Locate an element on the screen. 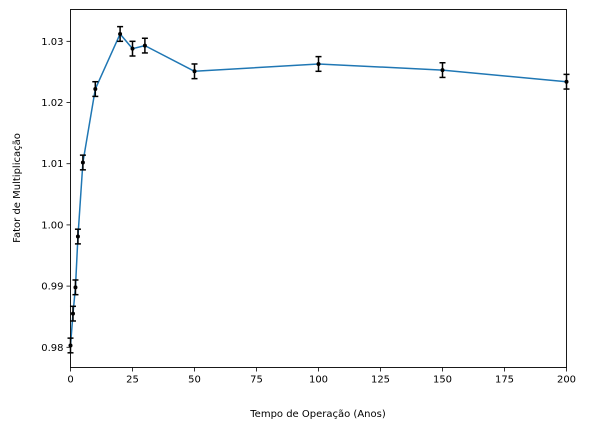  x-axis-label: Tempo de Operação (Anos) is located at coordinates (317, 414).